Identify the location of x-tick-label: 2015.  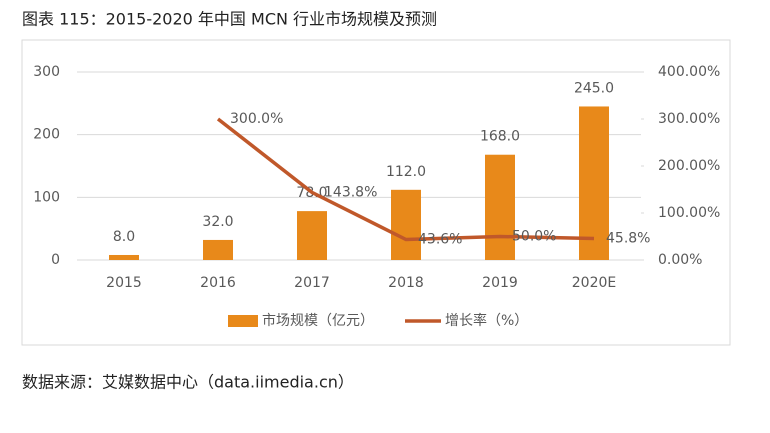
(124, 283).